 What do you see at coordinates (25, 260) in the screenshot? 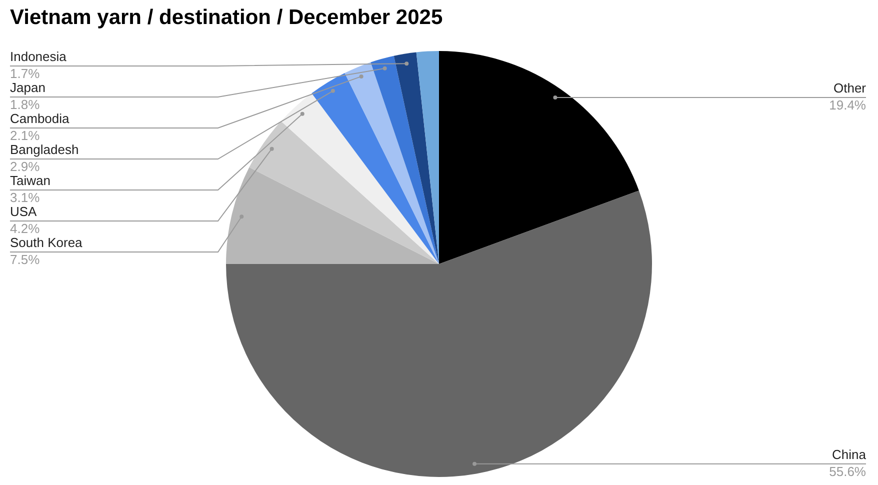
I see `data-label: 7.5%` at bounding box center [25, 260].